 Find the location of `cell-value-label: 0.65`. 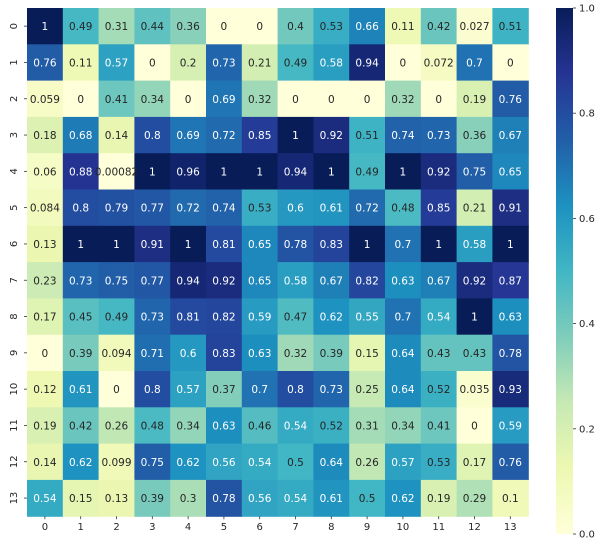

cell-value-label: 0.65 is located at coordinates (259, 281).